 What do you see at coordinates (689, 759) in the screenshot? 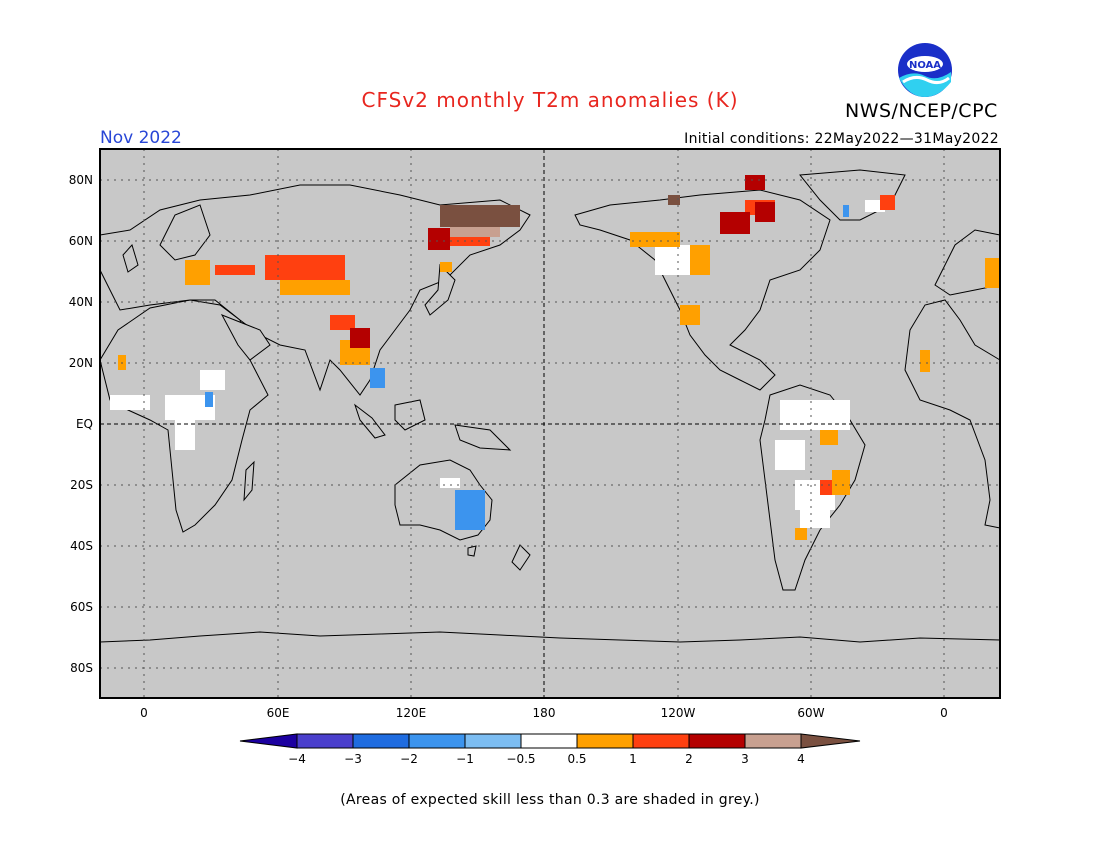
I see `colorbar-tick: 2` at bounding box center [689, 759].